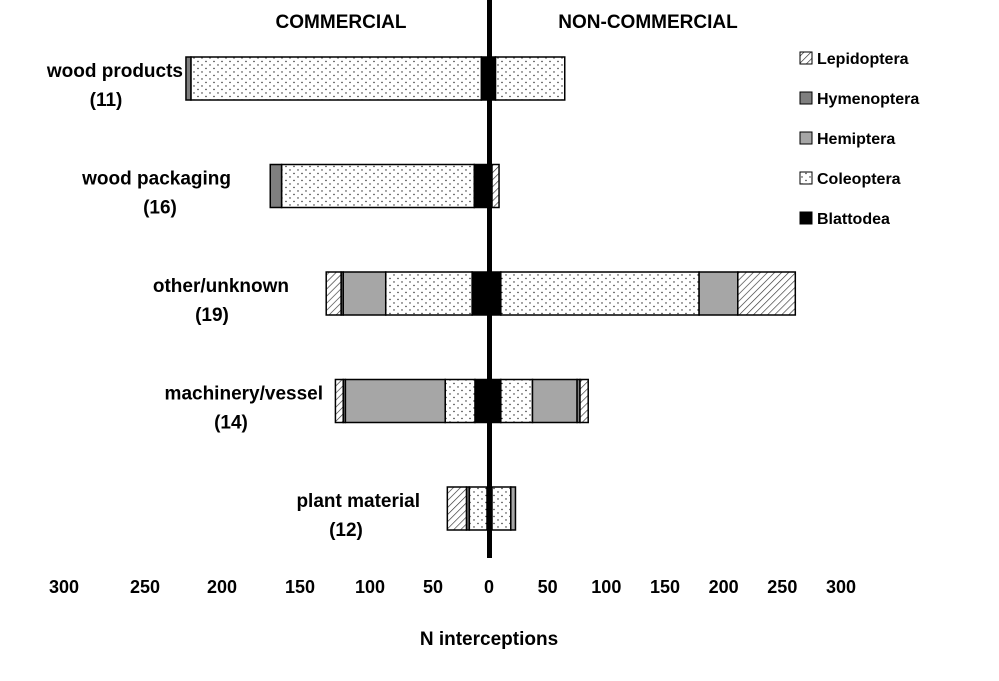  I want to click on x-axis-label: N interceptions, so click(489, 639).